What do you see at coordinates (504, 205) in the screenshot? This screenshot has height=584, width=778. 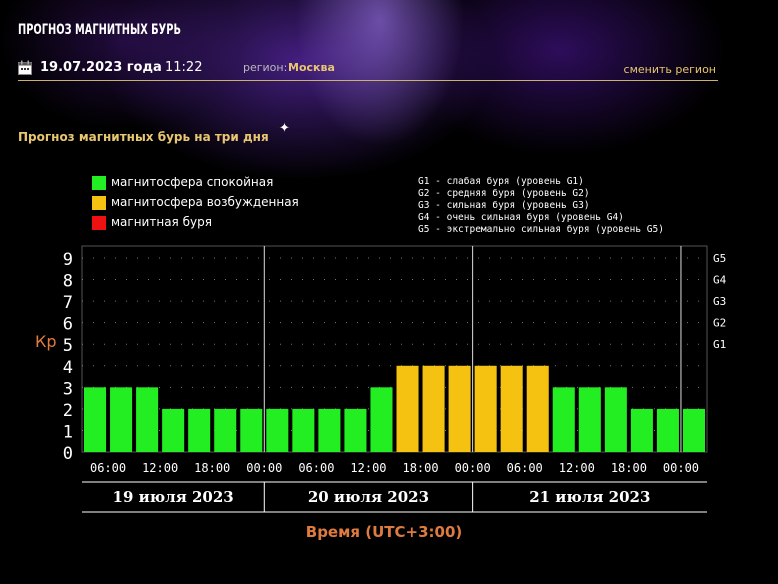 I see `g-level-item: G3 - сильная буря (уровень G3)` at bounding box center [504, 205].